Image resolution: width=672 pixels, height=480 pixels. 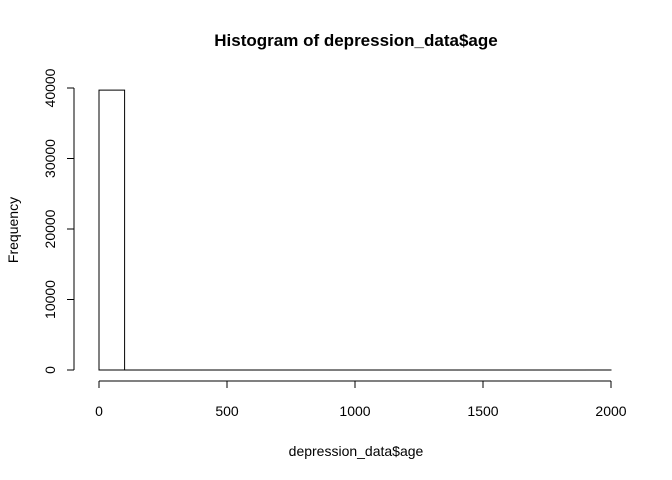 I want to click on x-tick-label: 1000, so click(x=354, y=411).